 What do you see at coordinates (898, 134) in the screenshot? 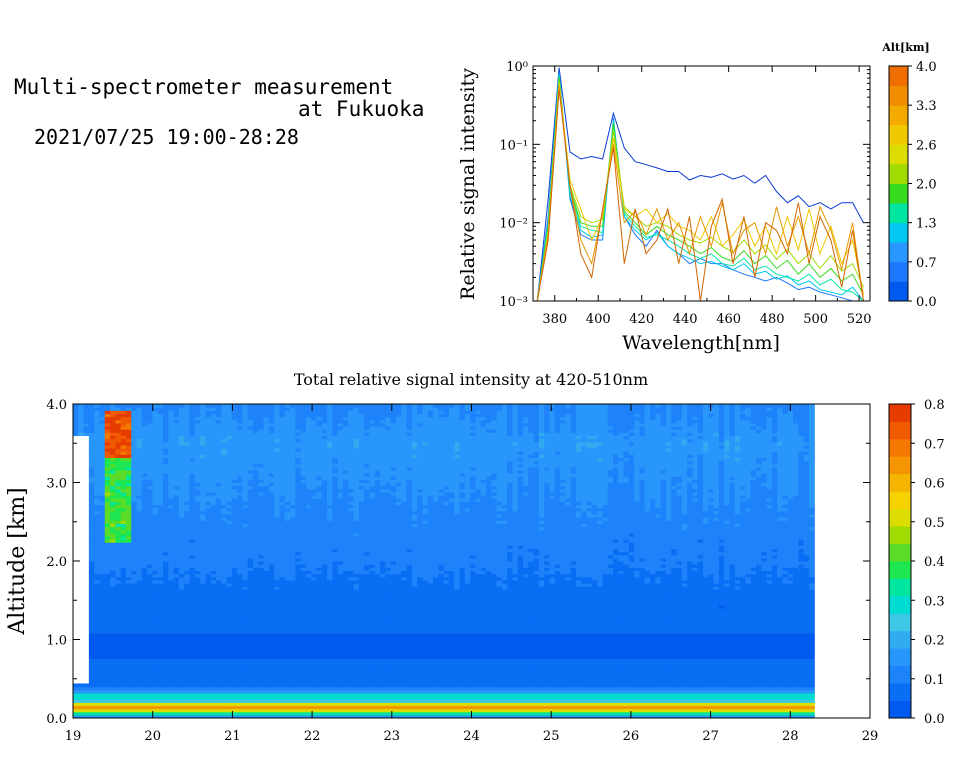
I see `altitude-colorbar-swatch` at bounding box center [898, 134].